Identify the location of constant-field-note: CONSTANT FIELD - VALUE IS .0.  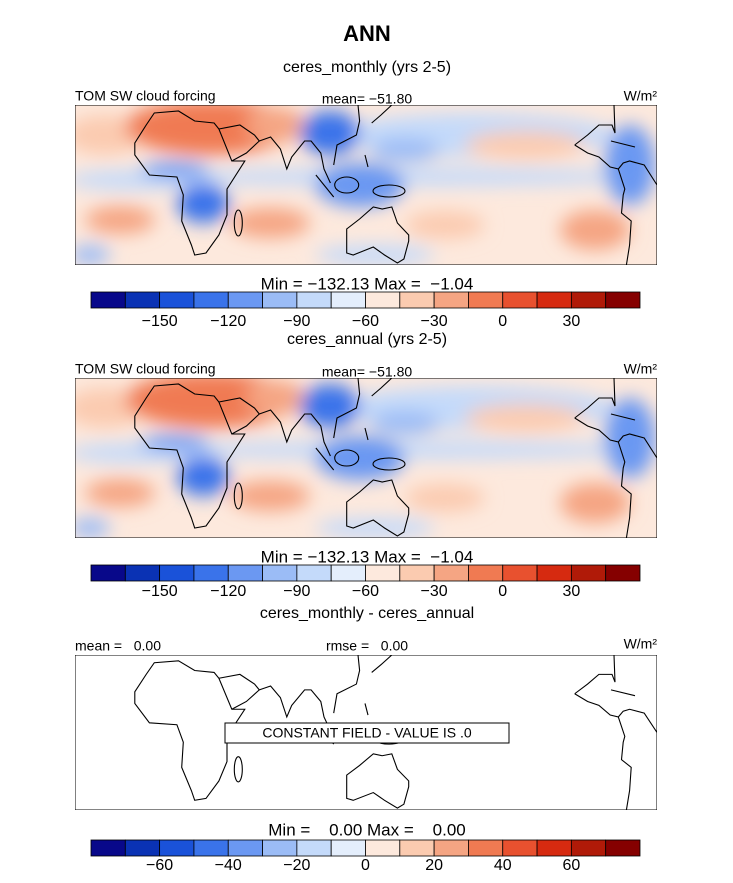
(366, 733).